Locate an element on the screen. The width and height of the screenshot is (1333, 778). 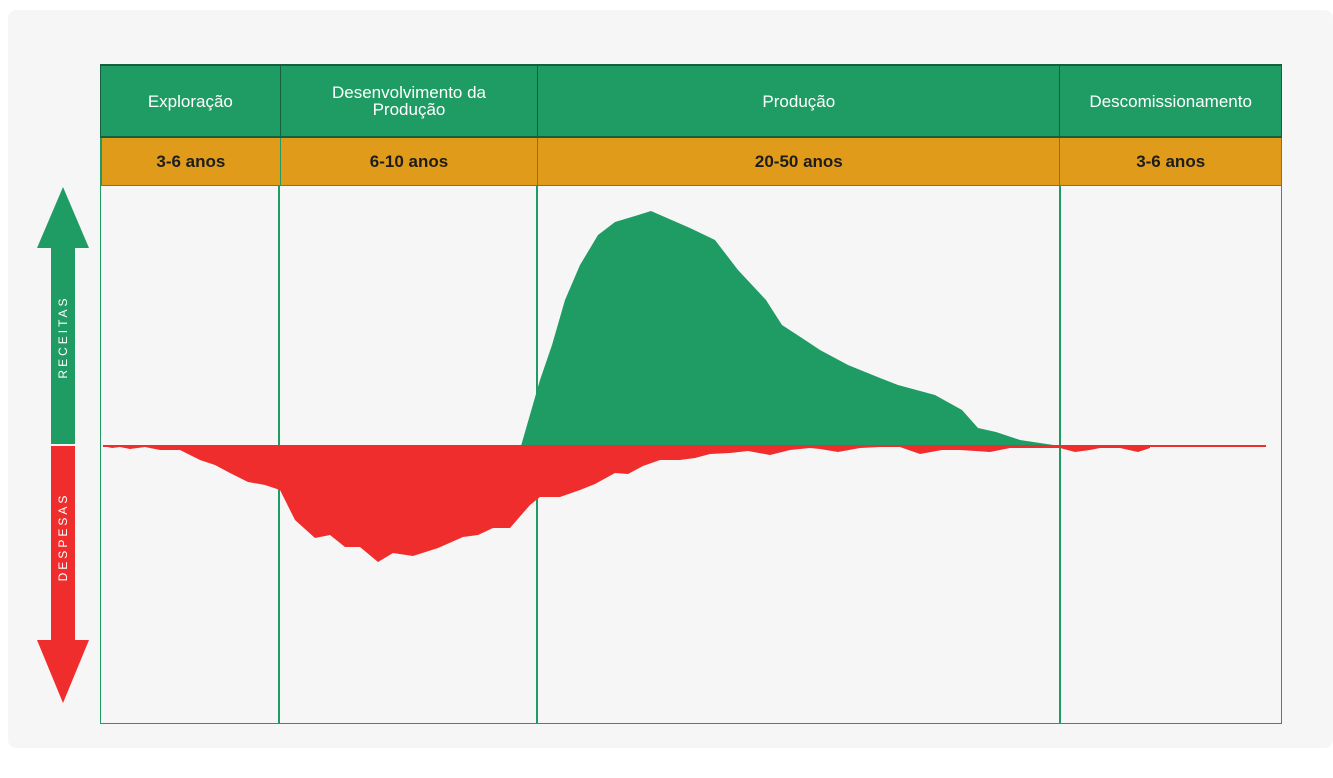
revenue-arrow is located at coordinates (63, 315).